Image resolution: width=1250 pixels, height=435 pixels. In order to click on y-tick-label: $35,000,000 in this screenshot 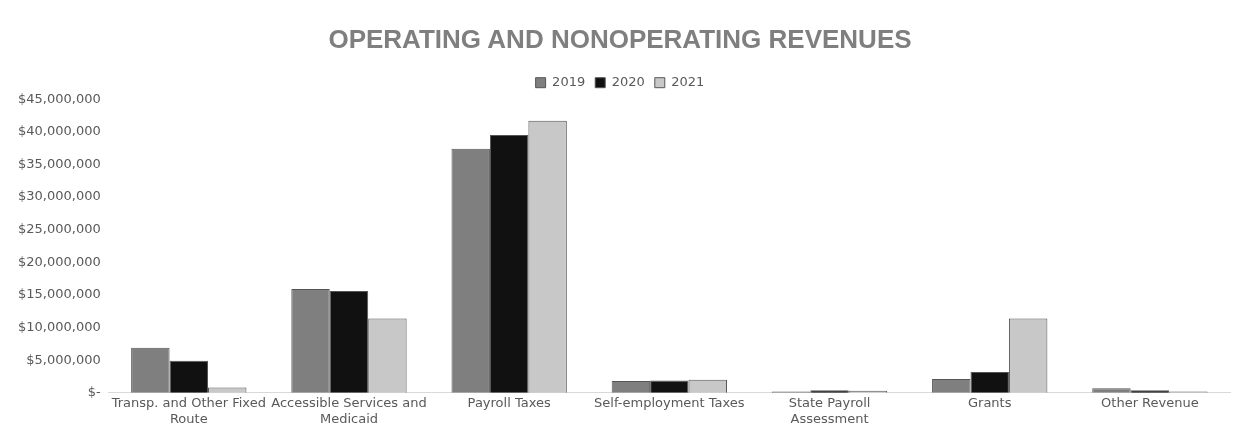, I will do `click(59, 163)`.